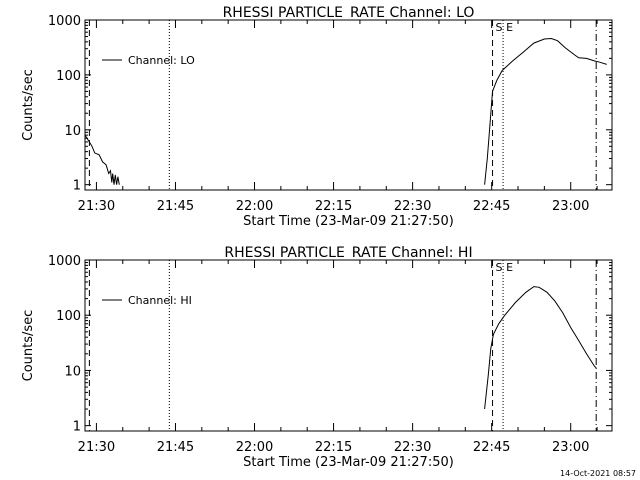 The image size is (640, 480). I want to click on chart-title: RHESSI PARTICLE_RATE Channel: LO, so click(349, 13).